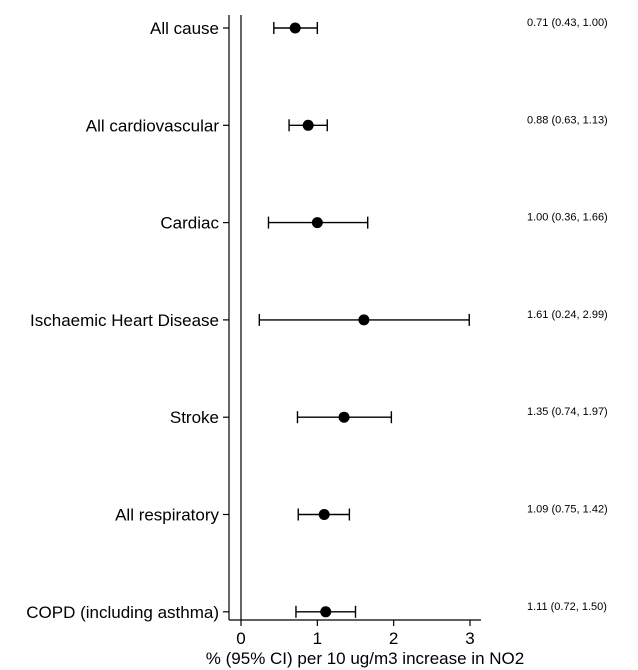 This screenshot has height=670, width=638. Describe the element at coordinates (319, 319) in the screenshot. I see `forest-row: Ischaemic Heart Disease 1.61 (0.24, 2.99)` at that location.